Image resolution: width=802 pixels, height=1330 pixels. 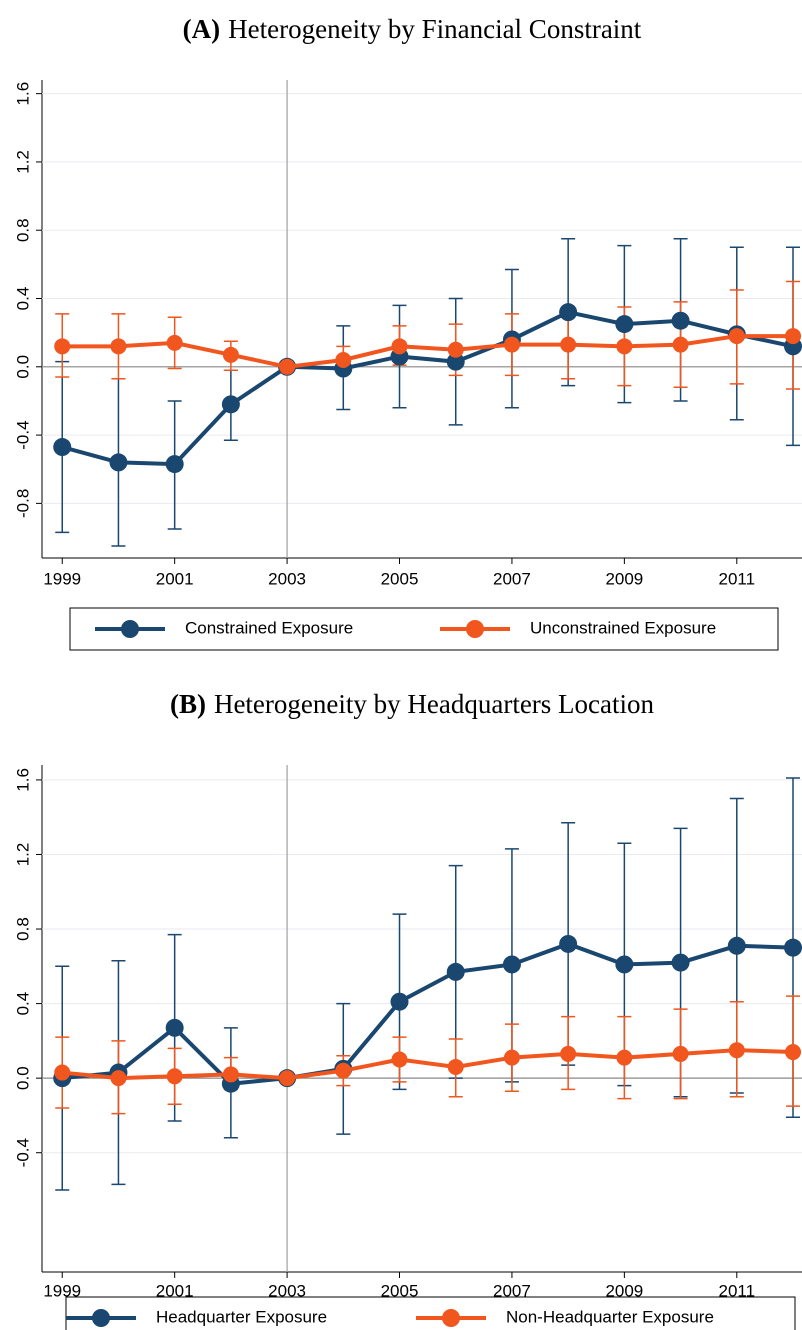 What do you see at coordinates (269, 627) in the screenshot?
I see `legend-label: Constrained Exposure` at bounding box center [269, 627].